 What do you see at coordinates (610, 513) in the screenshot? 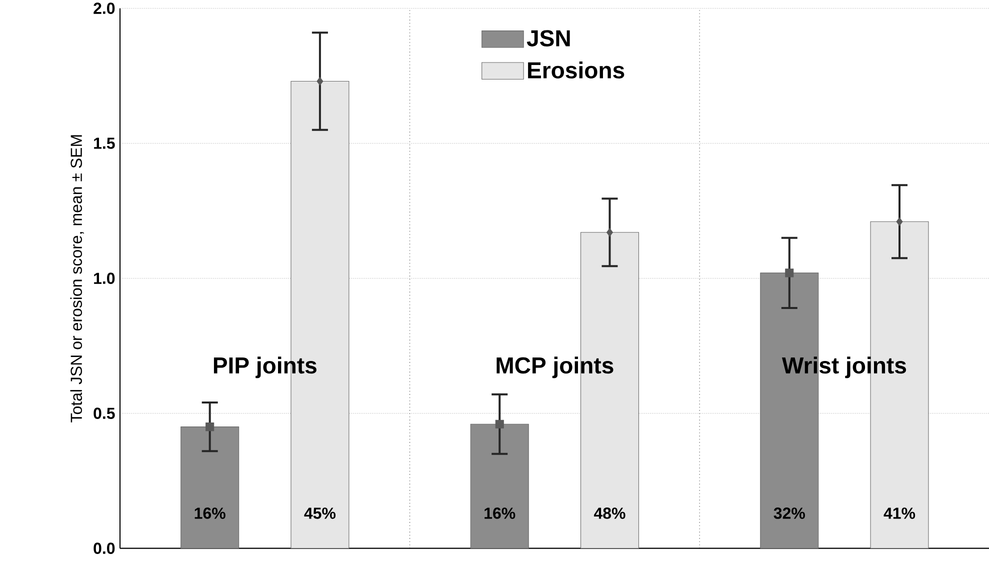
I see `annotation: 48%` at bounding box center [610, 513].